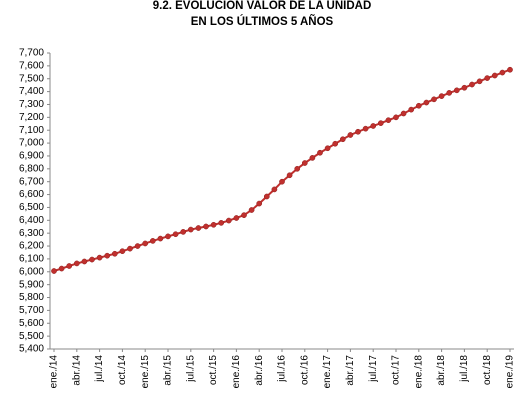 The width and height of the screenshot is (525, 414). I want to click on x-tick-label: oct./14, so click(122, 370).